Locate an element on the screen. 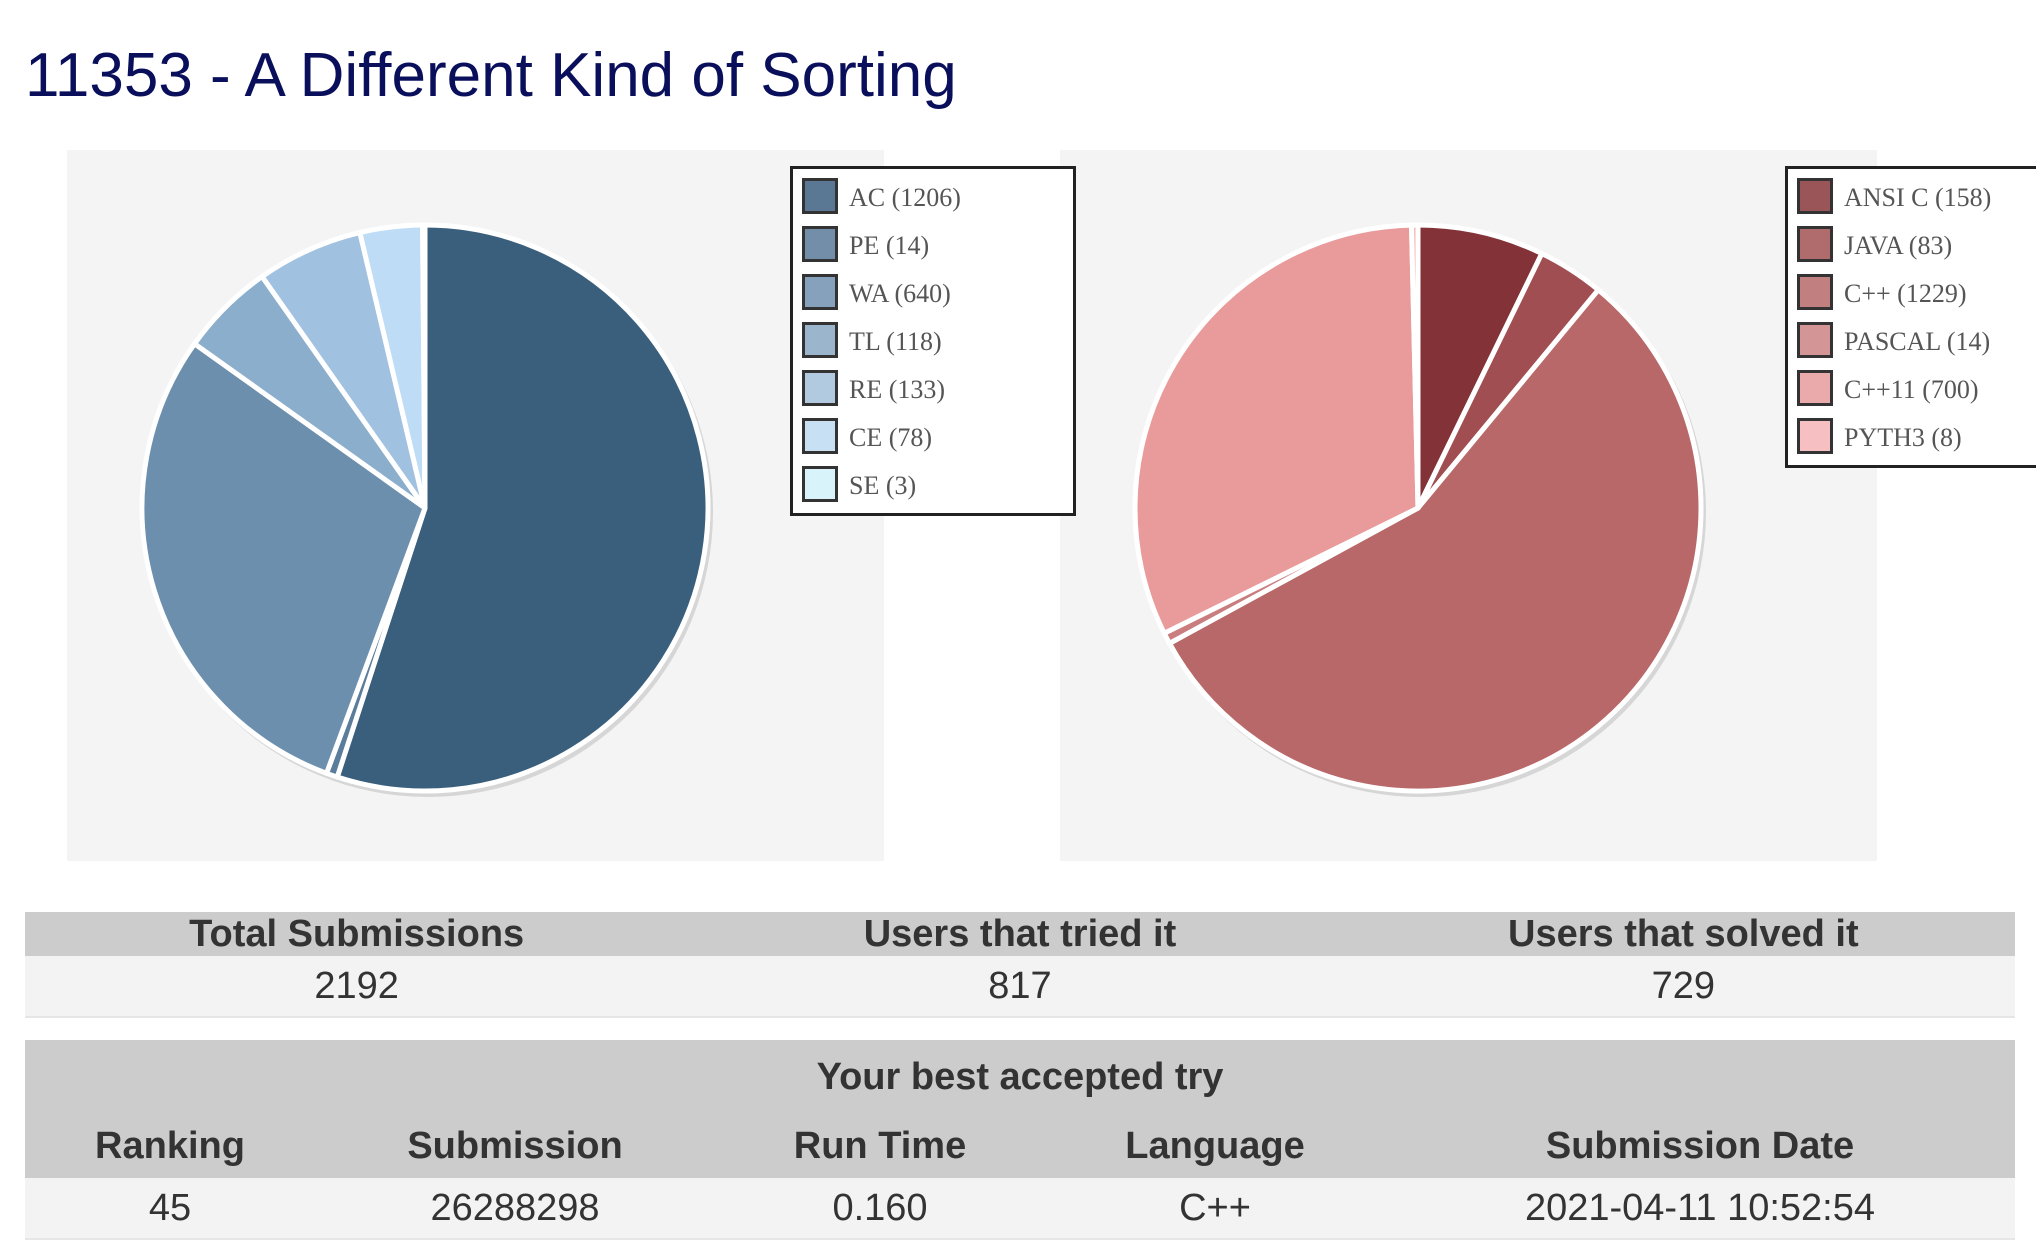  language-slice-ansi-c is located at coordinates (1480, 366).